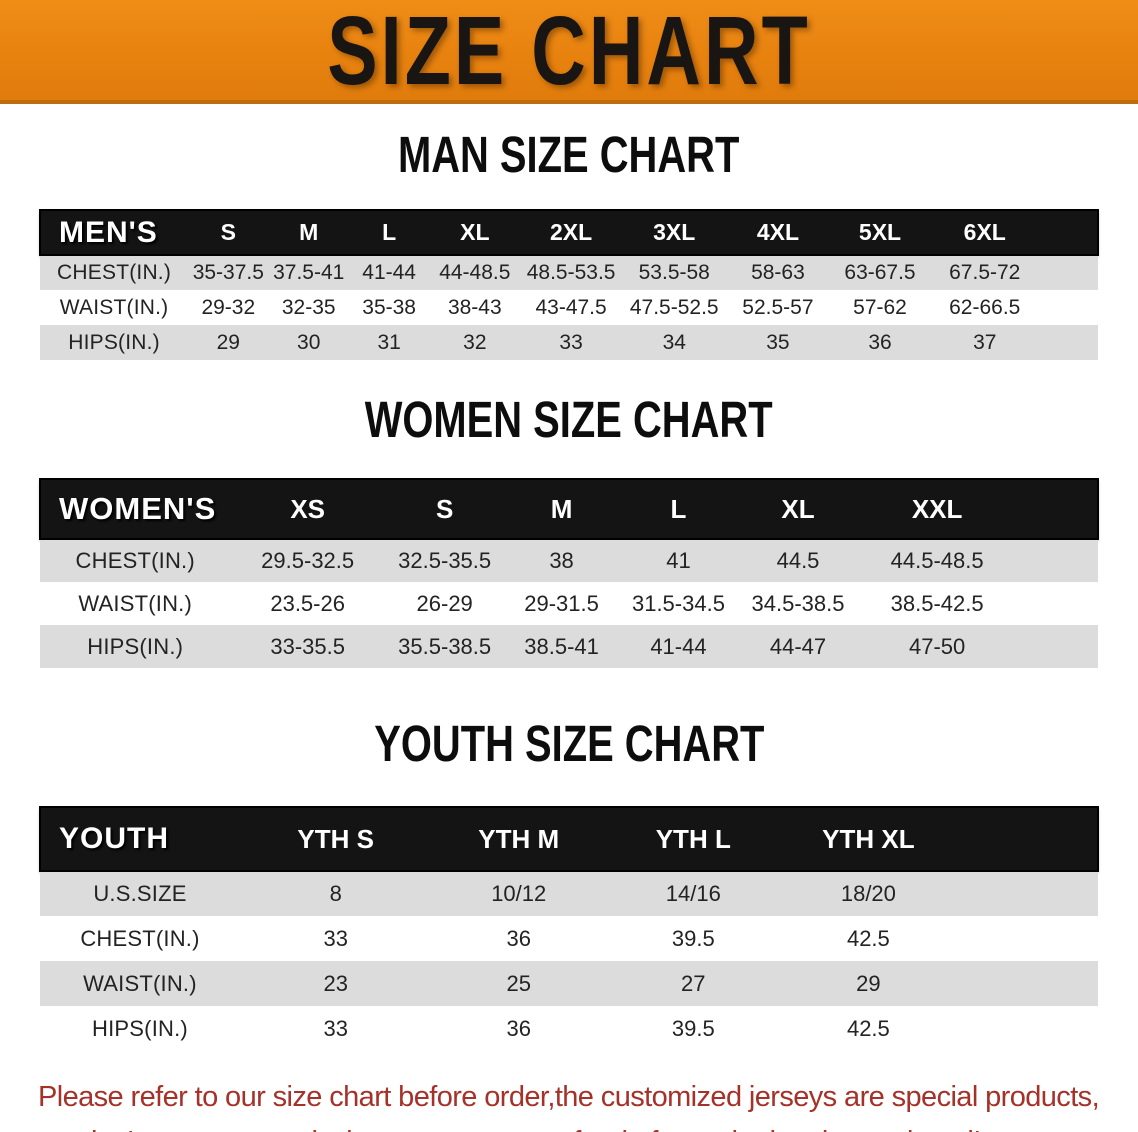 Image resolution: width=1138 pixels, height=1132 pixels. Describe the element at coordinates (693, 893) in the screenshot. I see `youth-size-value-cell: 14/16` at that location.